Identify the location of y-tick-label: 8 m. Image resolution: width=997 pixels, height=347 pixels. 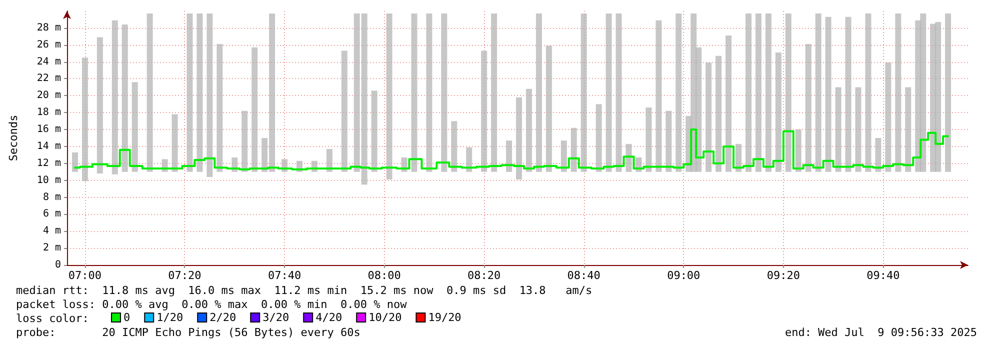
(51, 197).